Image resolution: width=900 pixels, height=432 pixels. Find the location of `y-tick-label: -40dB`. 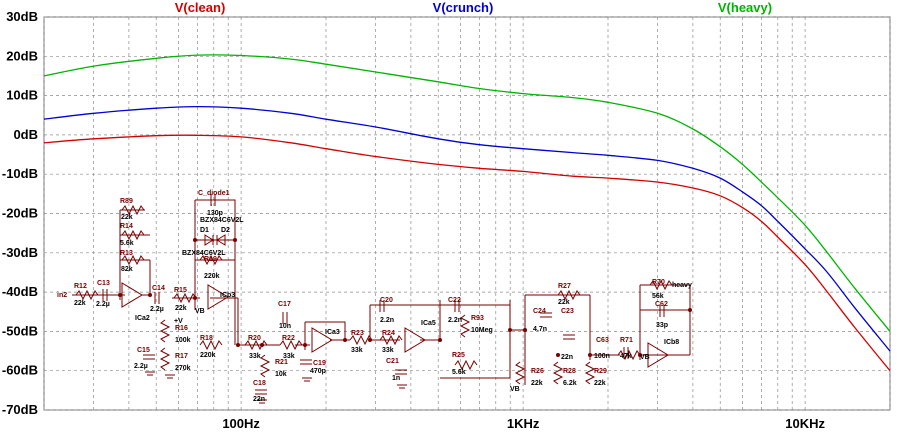

y-tick-label: -40dB is located at coordinates (20, 291).